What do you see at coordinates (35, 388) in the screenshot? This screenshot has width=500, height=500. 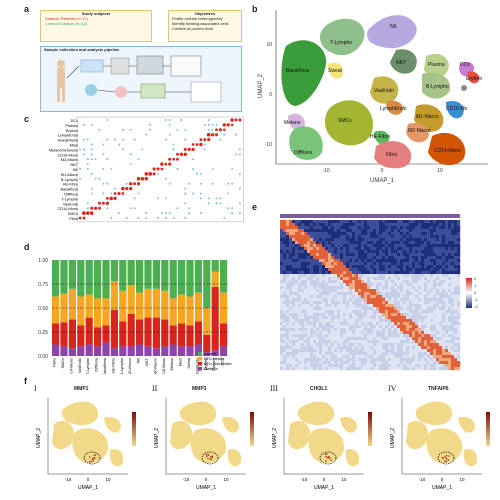 I see `feature-plot-number: I` at bounding box center [35, 388].